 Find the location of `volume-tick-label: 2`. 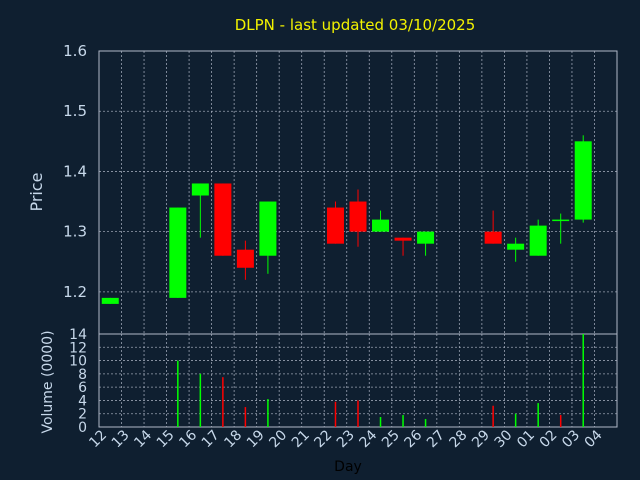

volume-tick-label: 2 is located at coordinates (82, 415).